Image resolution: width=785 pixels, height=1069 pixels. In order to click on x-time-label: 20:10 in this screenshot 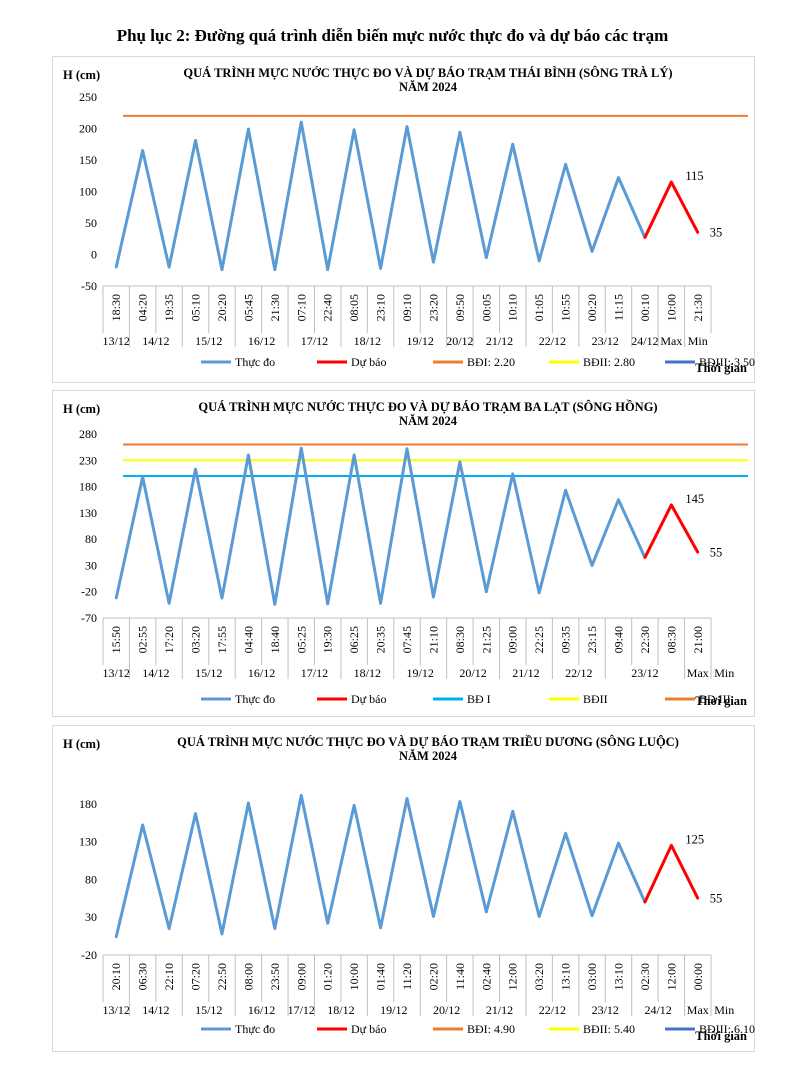, I will do `click(116, 976)`.